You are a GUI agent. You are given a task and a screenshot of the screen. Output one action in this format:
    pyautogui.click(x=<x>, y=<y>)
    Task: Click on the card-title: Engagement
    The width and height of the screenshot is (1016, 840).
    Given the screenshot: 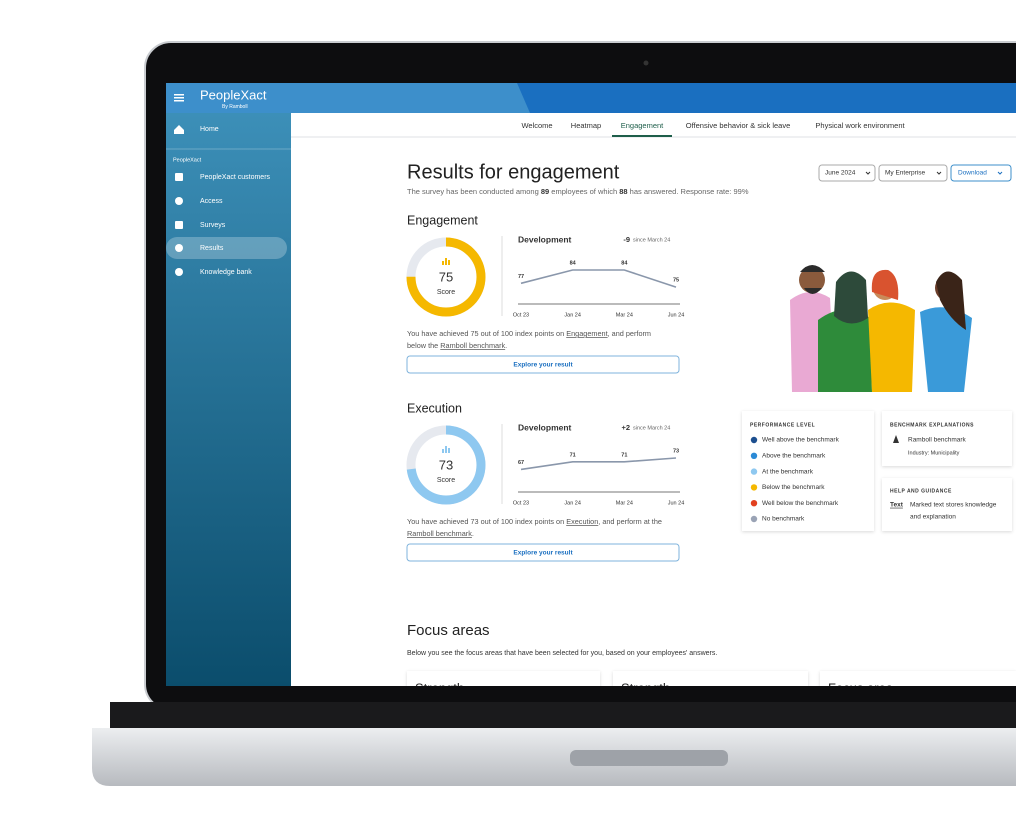 What is the action you would take?
    pyautogui.click(x=442, y=220)
    